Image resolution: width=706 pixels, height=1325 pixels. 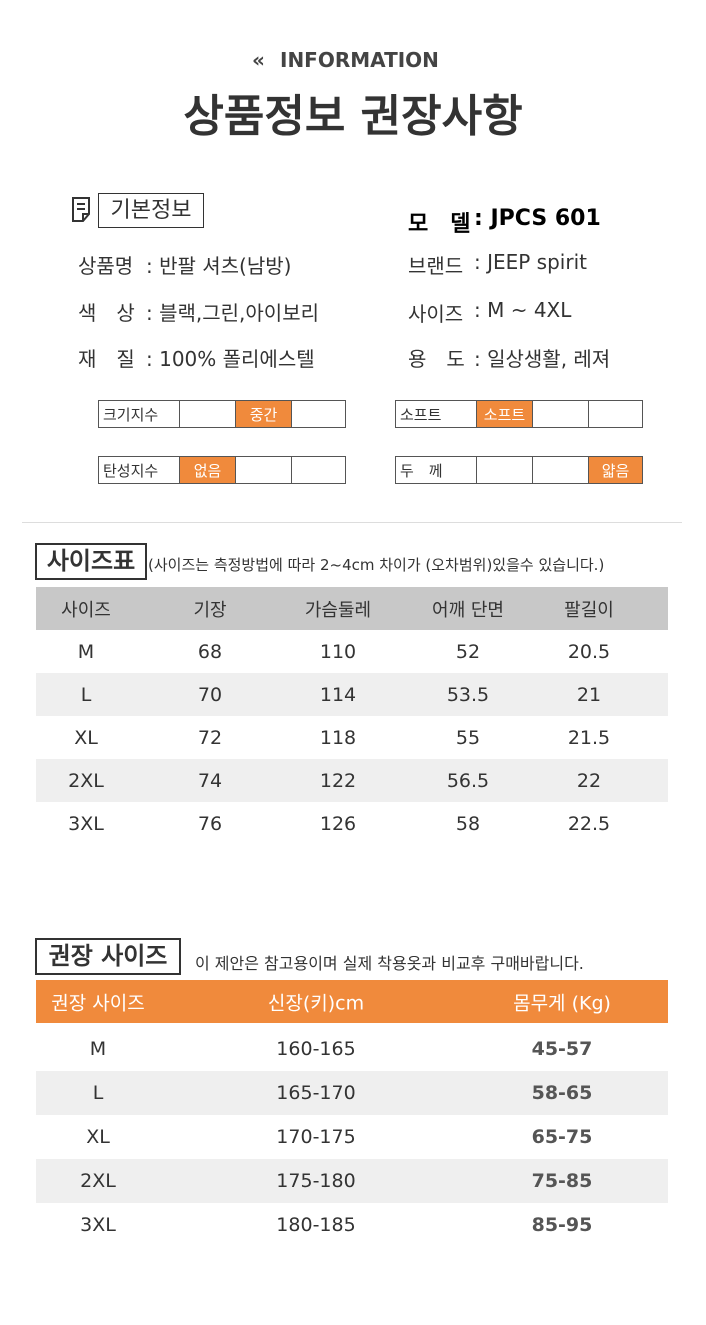 What do you see at coordinates (562, 1003) in the screenshot?
I see `column-header: 몸무게 (Kg)` at bounding box center [562, 1003].